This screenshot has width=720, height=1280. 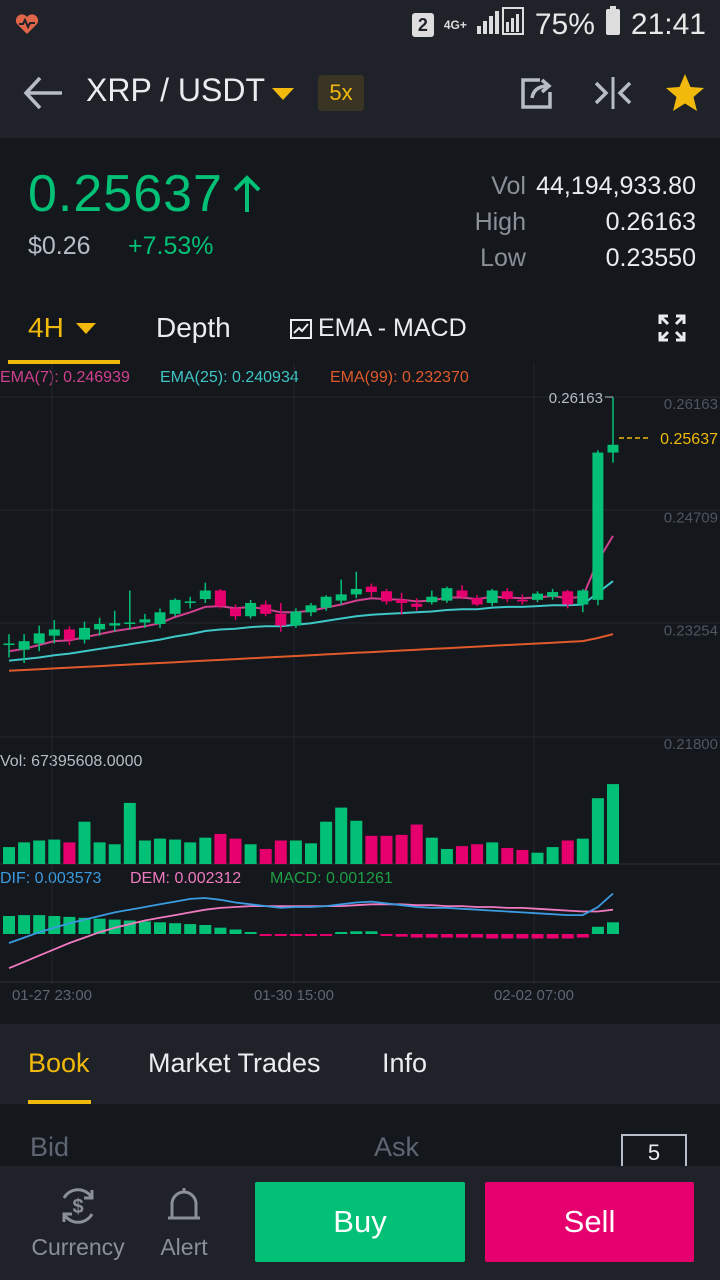 I want to click on tab-book: Book, so click(x=59, y=1063).